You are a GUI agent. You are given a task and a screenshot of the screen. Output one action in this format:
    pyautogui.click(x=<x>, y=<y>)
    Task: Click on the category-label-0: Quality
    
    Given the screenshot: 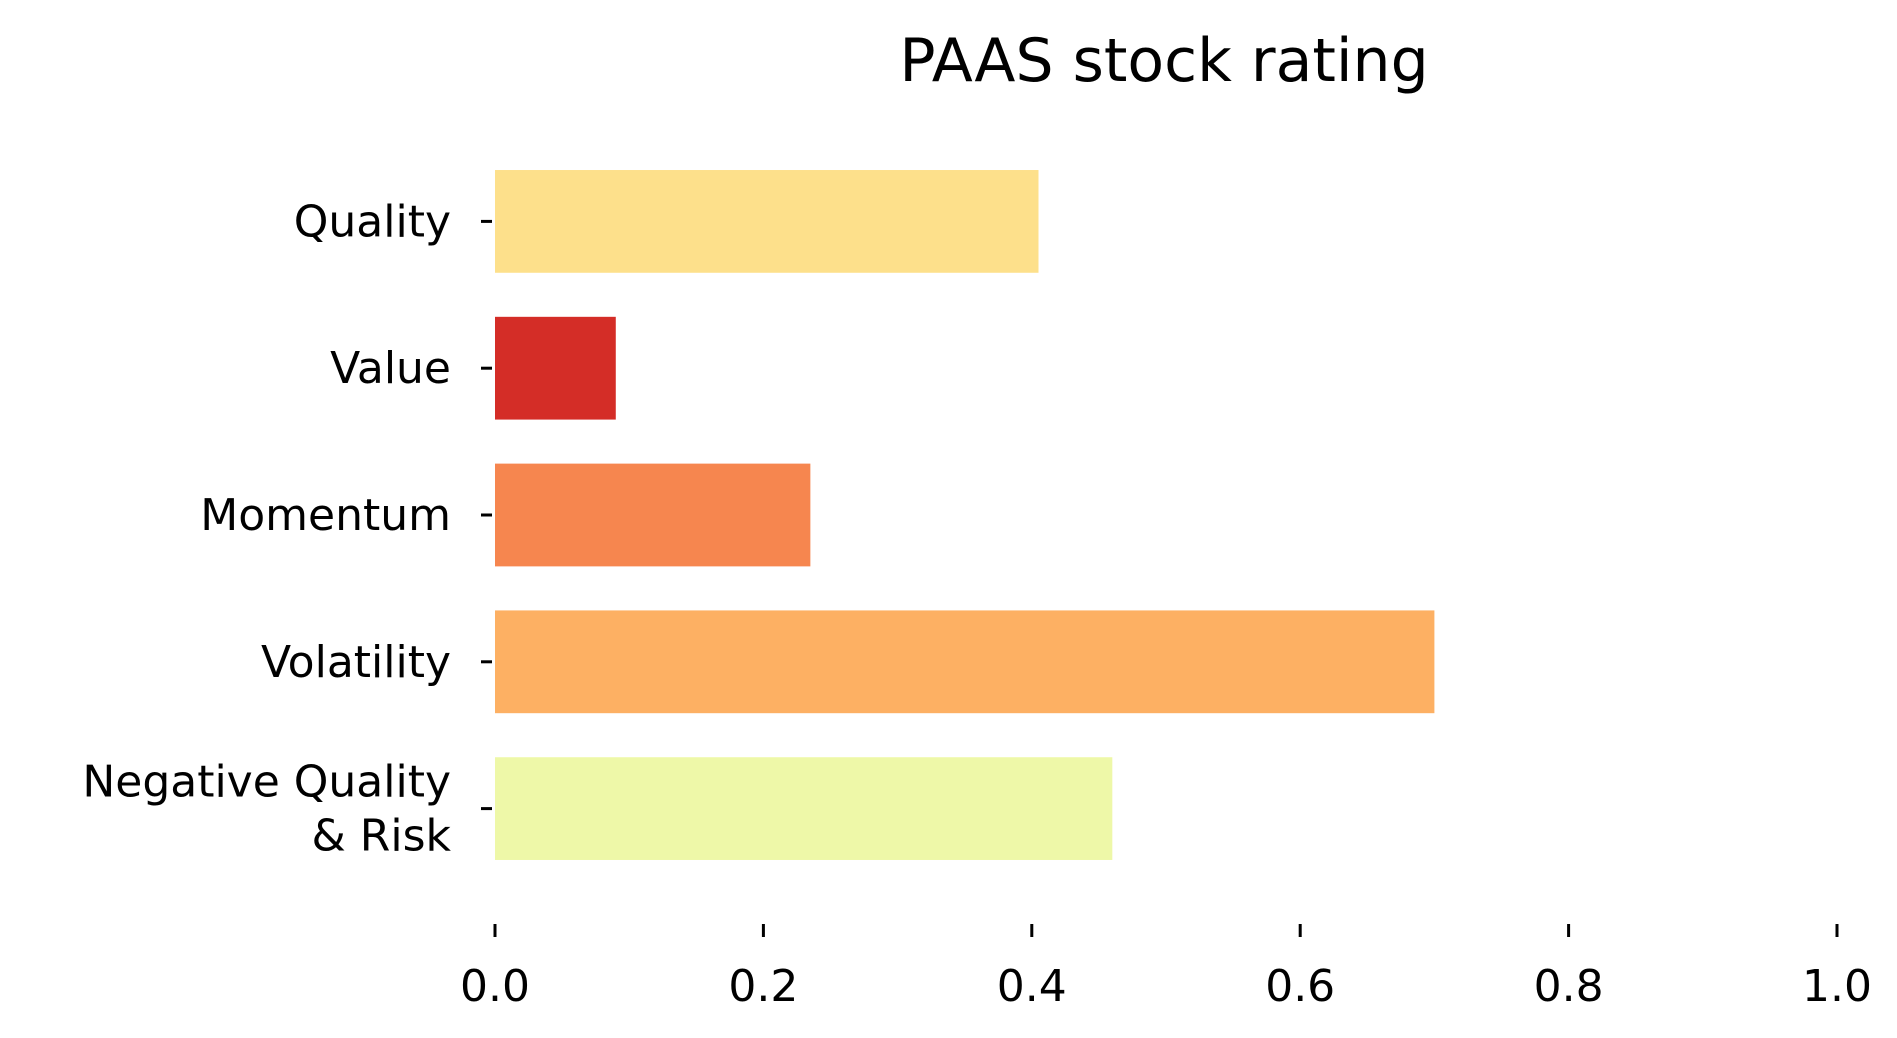 What is the action you would take?
    pyautogui.click(x=372, y=221)
    